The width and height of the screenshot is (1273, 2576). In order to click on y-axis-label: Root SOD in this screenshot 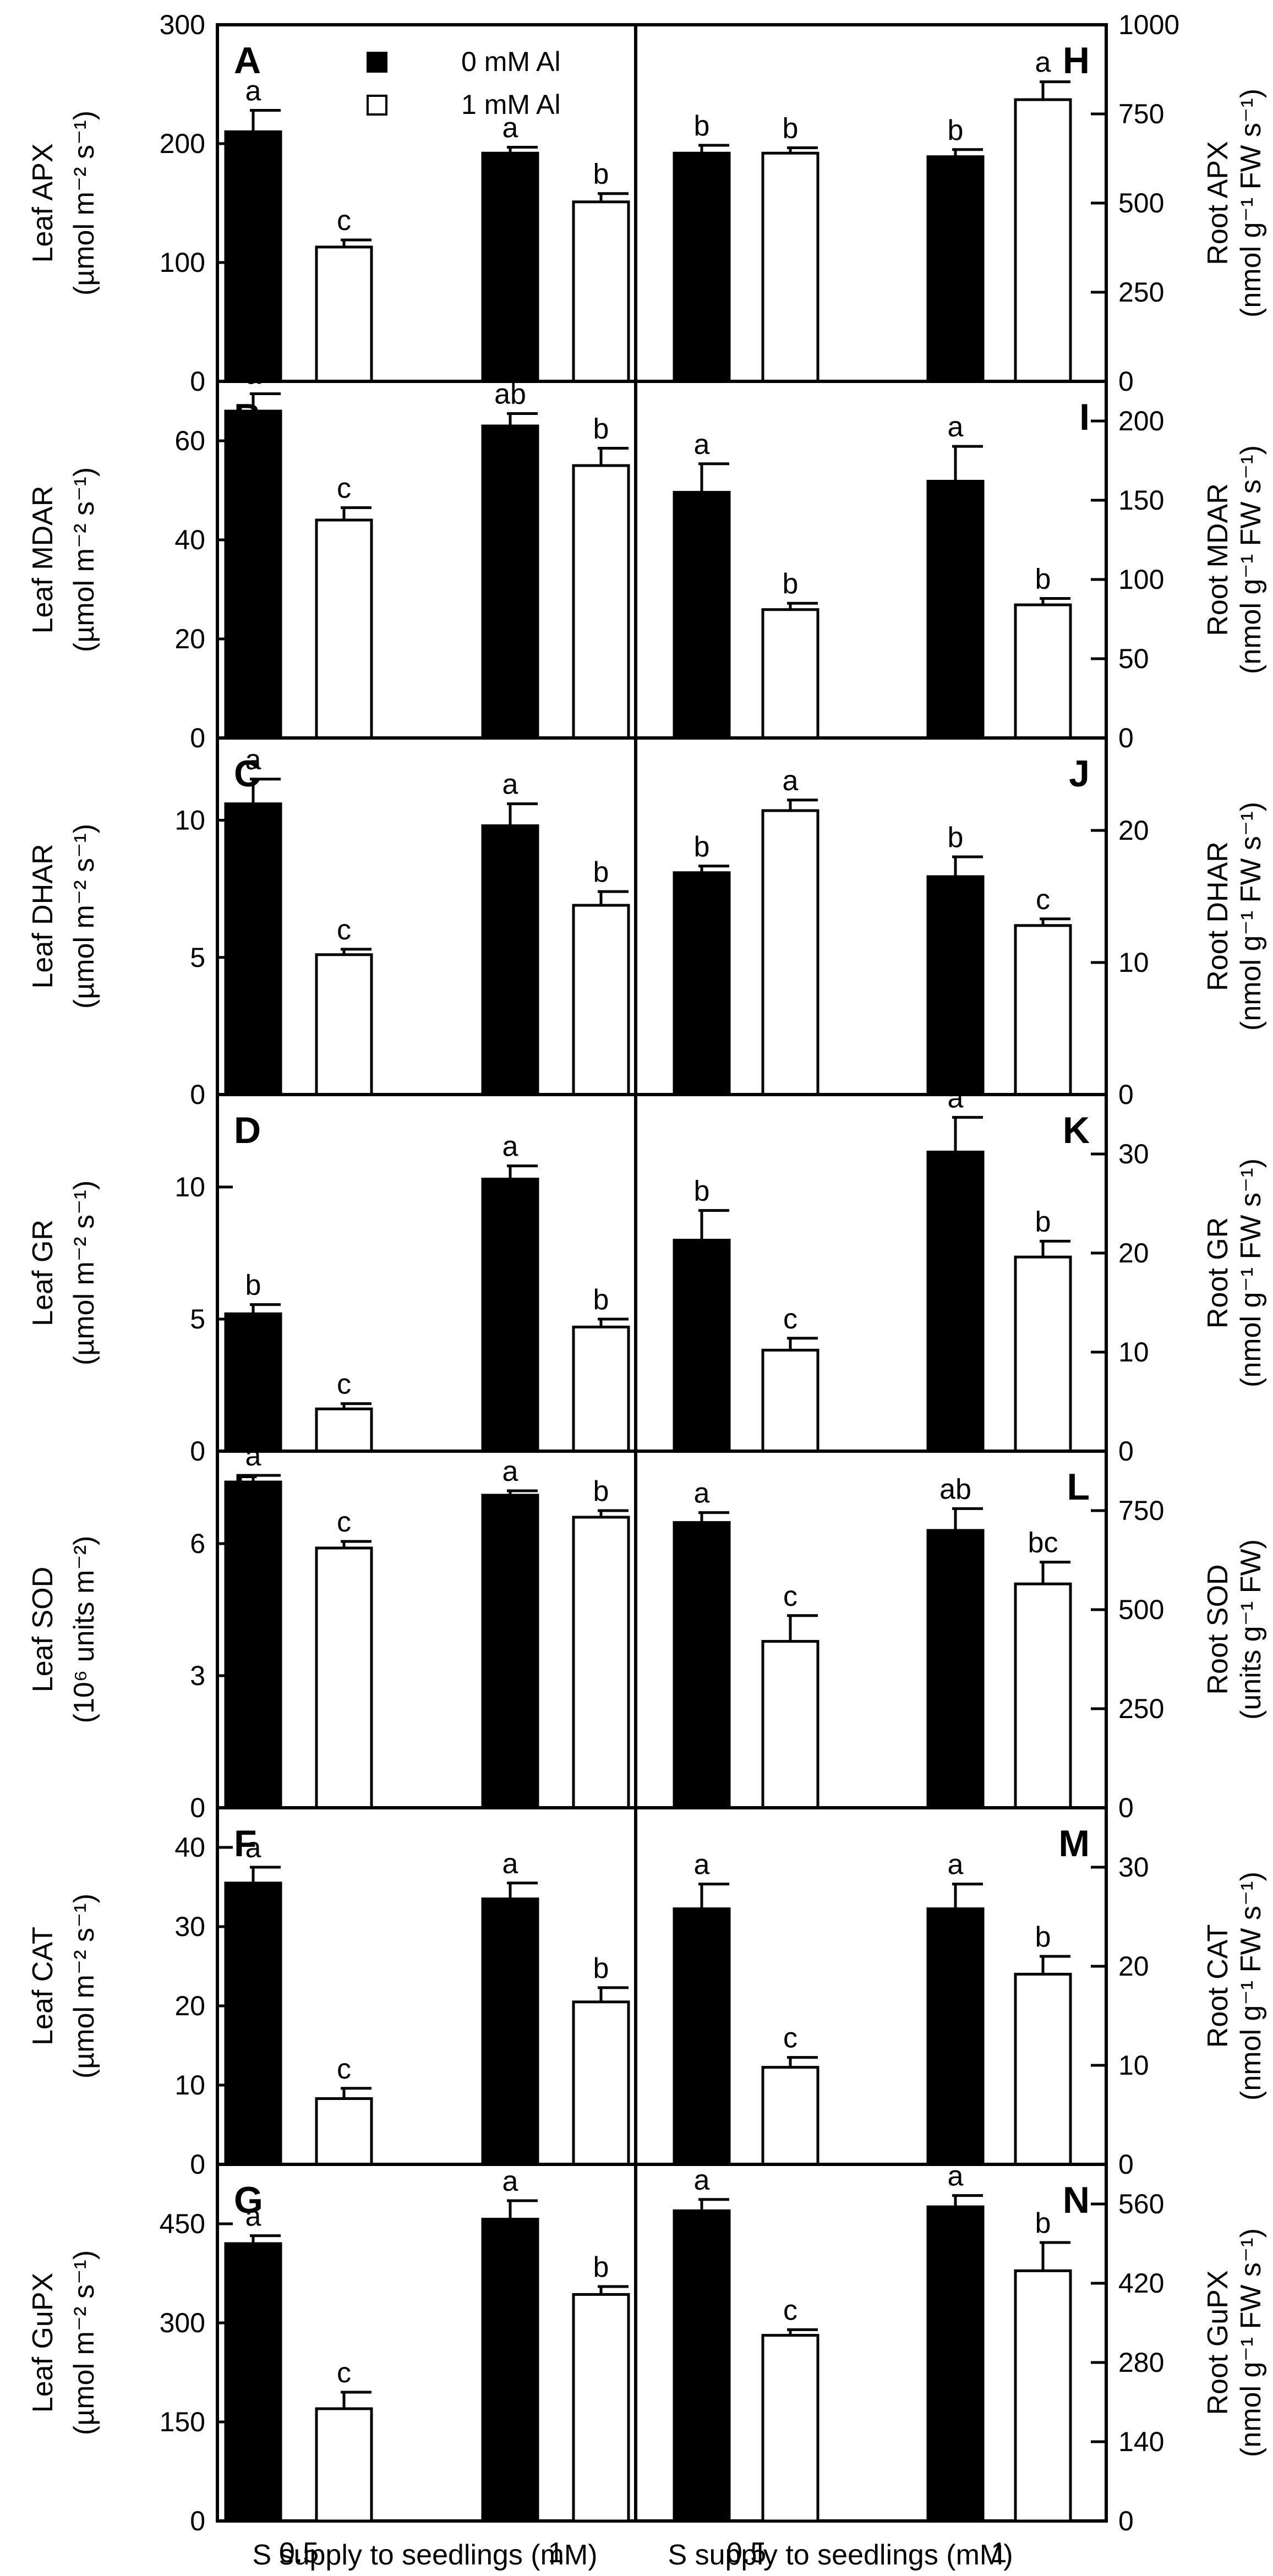, I will do `click(1218, 1630)`.